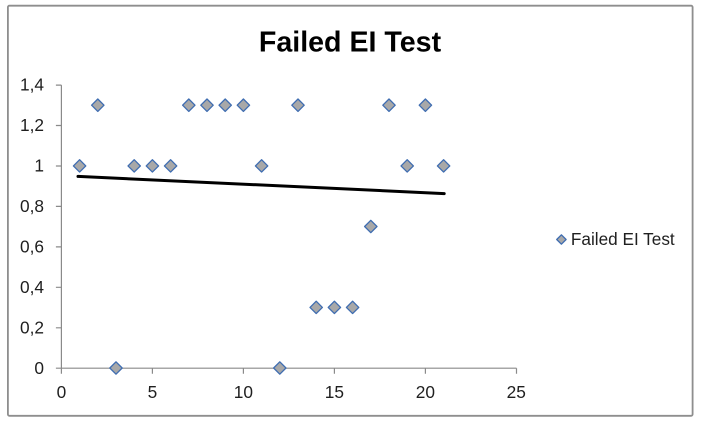  What do you see at coordinates (32, 247) in the screenshot?
I see `svg-text: 0,6` at bounding box center [32, 247].